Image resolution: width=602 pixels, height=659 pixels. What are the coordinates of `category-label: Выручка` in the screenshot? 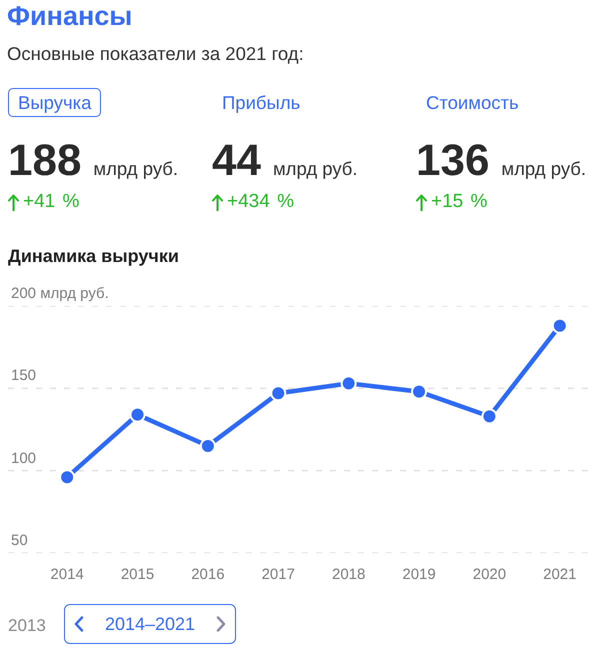 It's located at (55, 103).